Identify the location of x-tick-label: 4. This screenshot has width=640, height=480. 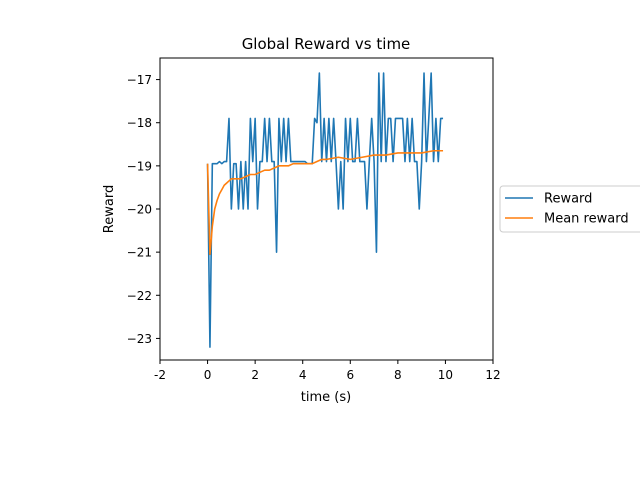
(303, 375).